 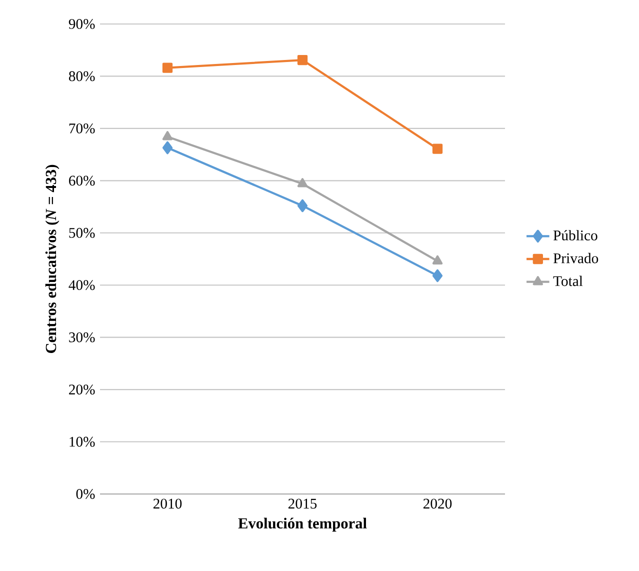 What do you see at coordinates (81, 76) in the screenshot?
I see `y-tick-label: 80%` at bounding box center [81, 76].